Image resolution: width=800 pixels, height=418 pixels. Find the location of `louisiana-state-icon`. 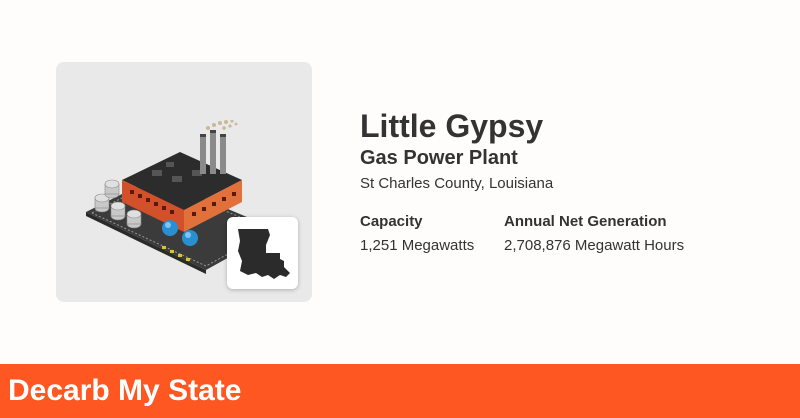

louisiana-state-icon is located at coordinates (264, 254).